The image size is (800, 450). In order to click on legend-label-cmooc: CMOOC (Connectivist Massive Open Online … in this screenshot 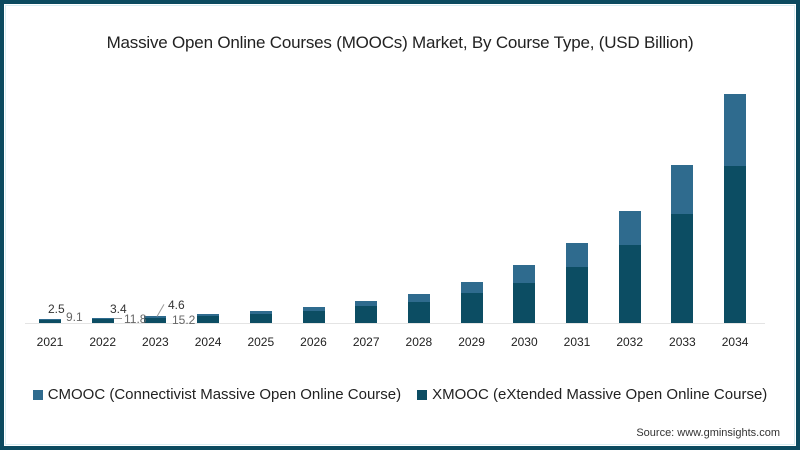, I will do `click(224, 394)`.